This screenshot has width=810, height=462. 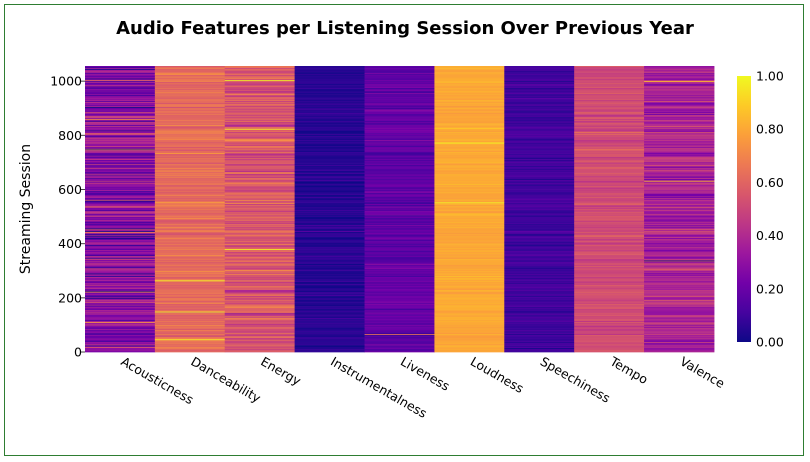 What do you see at coordinates (70, 135) in the screenshot?
I see `y-tick-label: 800` at bounding box center [70, 135].